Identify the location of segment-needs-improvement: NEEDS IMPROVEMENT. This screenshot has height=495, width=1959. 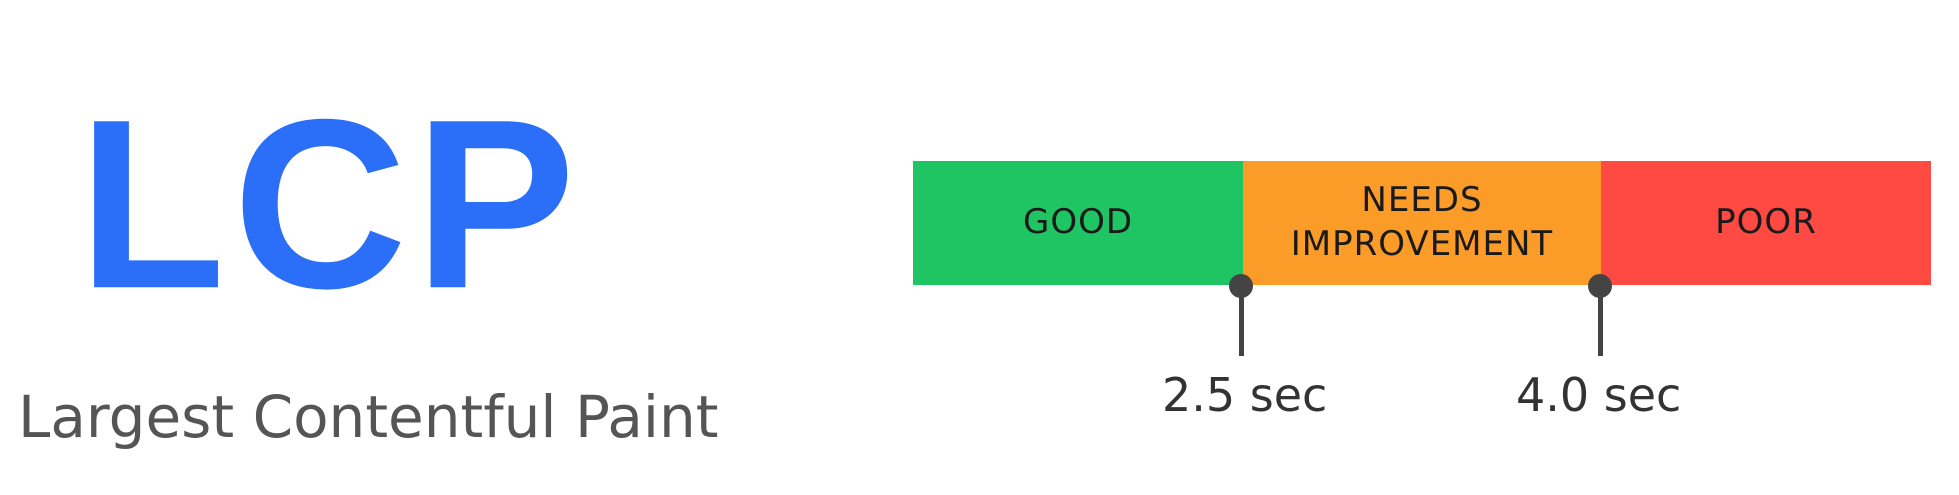
(1422, 223).